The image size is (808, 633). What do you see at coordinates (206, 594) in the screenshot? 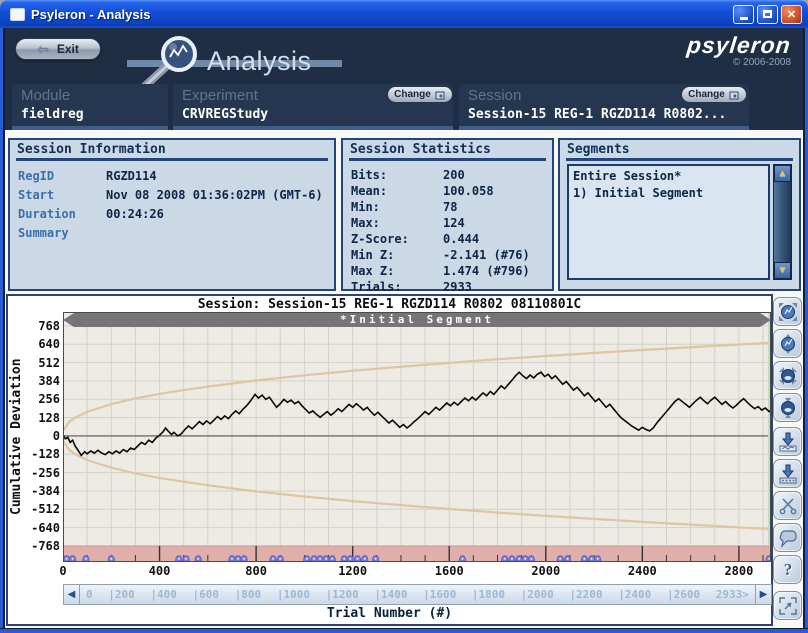
I see `scroll-tick-label: |600` at bounding box center [206, 594].